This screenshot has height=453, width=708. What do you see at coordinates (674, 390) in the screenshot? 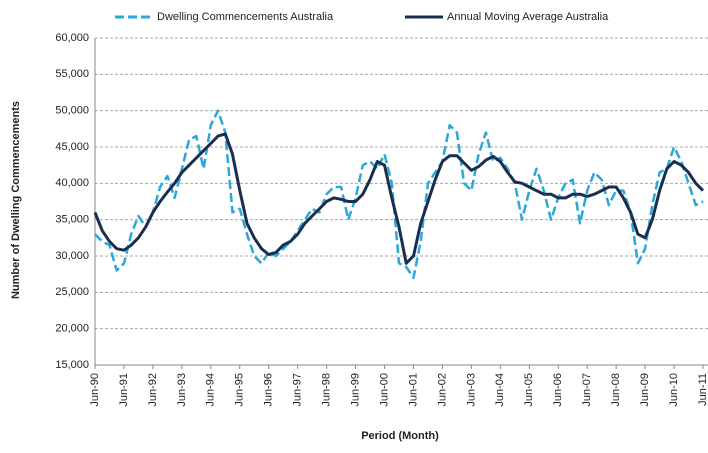
I see `x-tick-label: Jun-10` at bounding box center [674, 390].